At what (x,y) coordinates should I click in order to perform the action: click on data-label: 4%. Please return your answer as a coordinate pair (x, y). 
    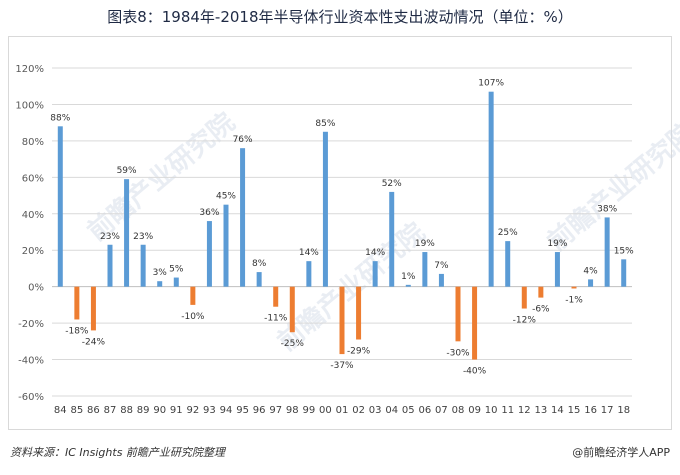
    Looking at the image, I should click on (590, 271).